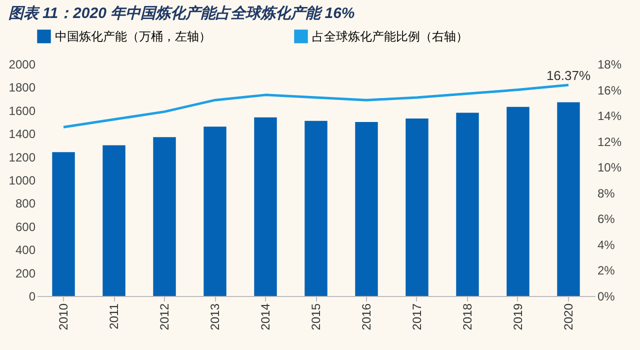 Image resolution: width=640 pixels, height=350 pixels. What do you see at coordinates (25, 273) in the screenshot?
I see `y-tick-label: 200` at bounding box center [25, 273].